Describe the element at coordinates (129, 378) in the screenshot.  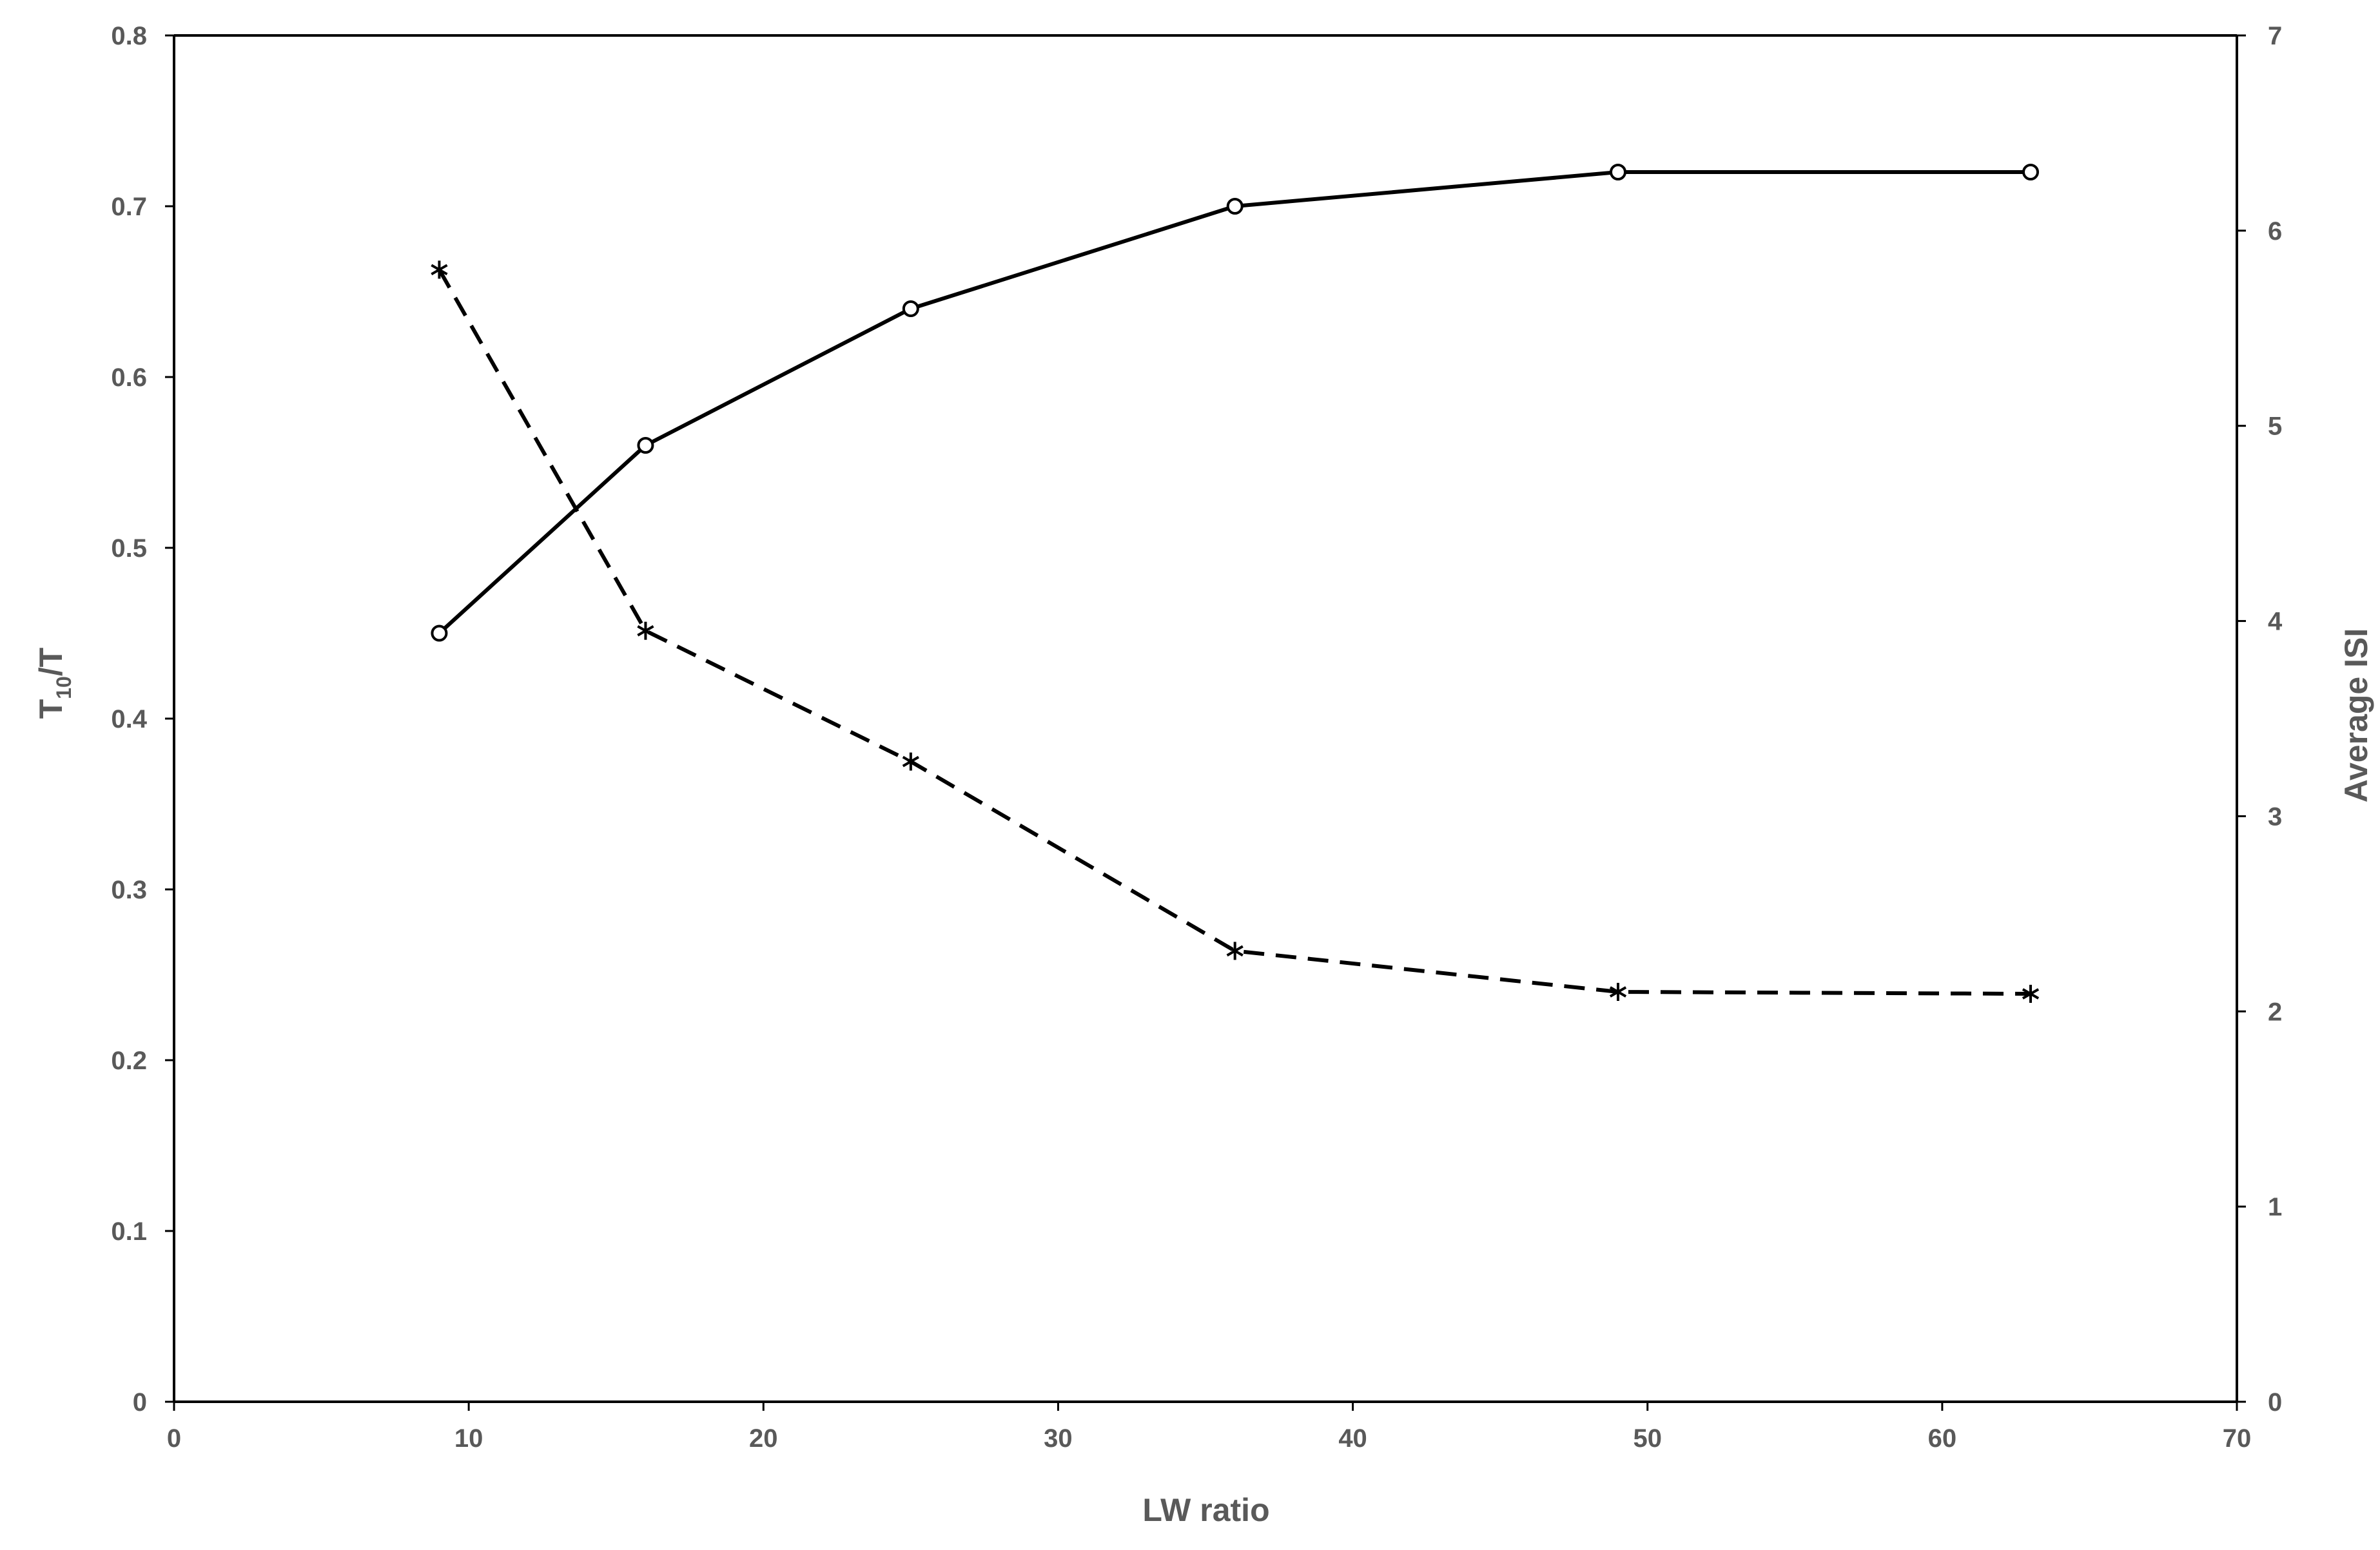
I see `y-tick-label-left: 0.6` at that location.